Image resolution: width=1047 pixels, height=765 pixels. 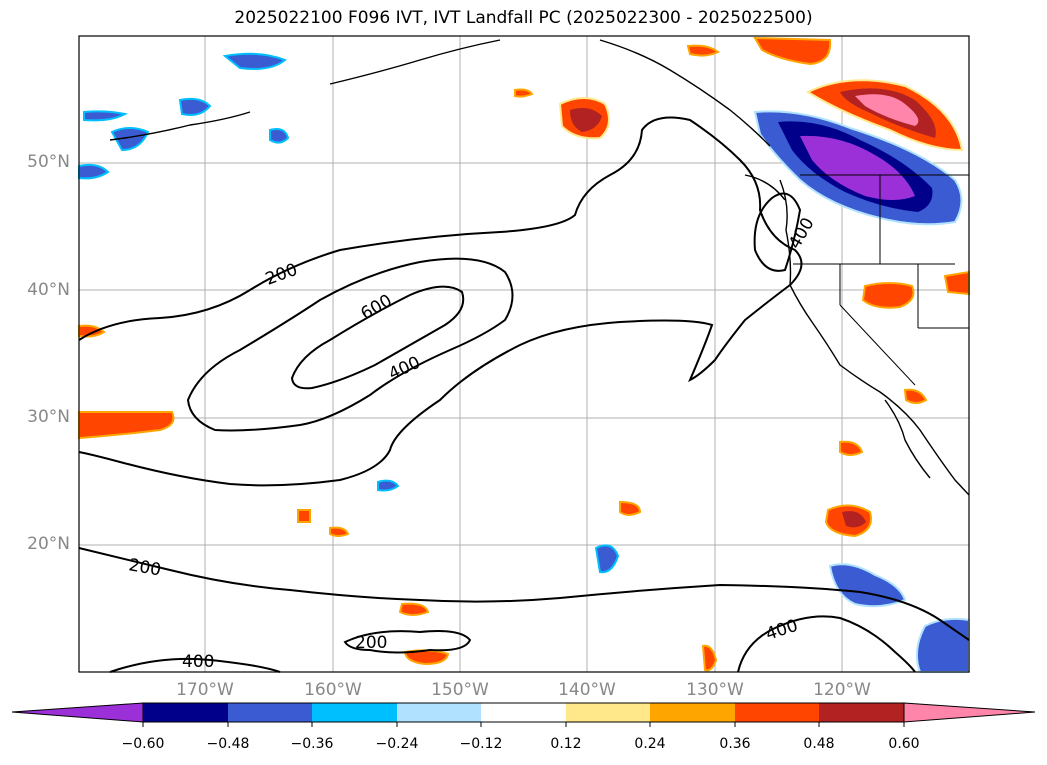 I want to click on contour-label-400-sw: 400, so click(x=198, y=662).